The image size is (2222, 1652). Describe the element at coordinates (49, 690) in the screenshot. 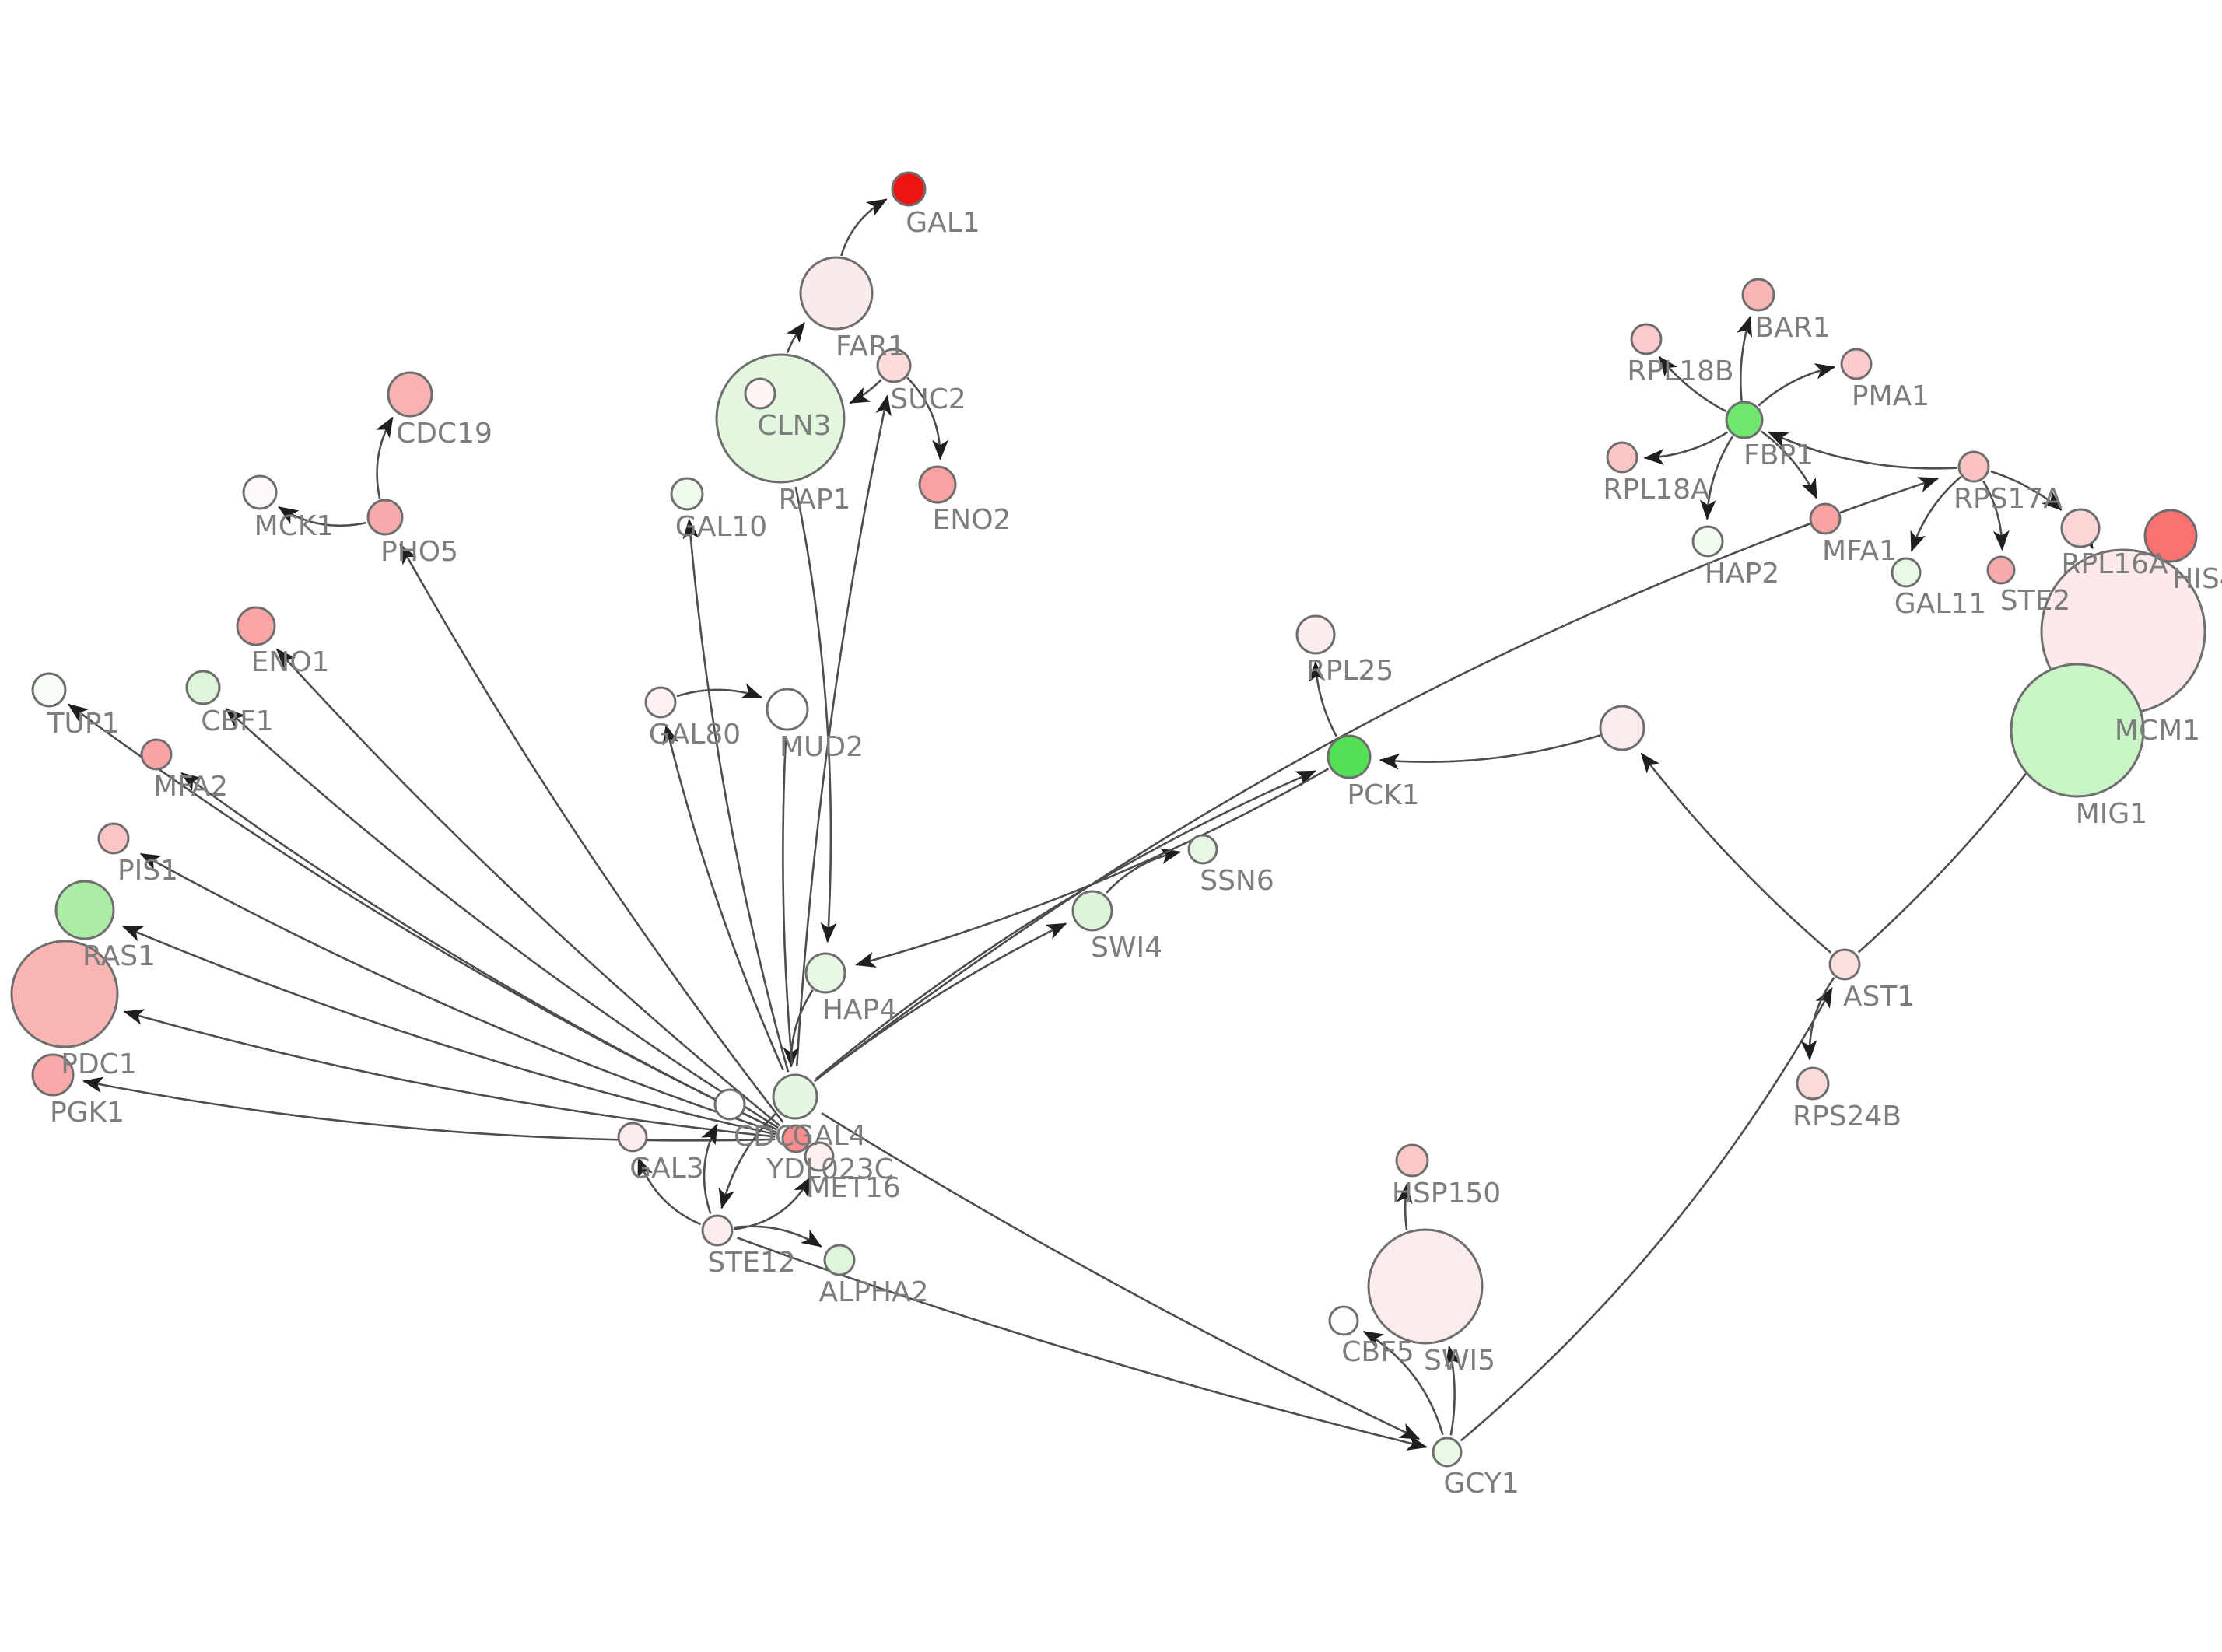

I see `node-tup1` at that location.